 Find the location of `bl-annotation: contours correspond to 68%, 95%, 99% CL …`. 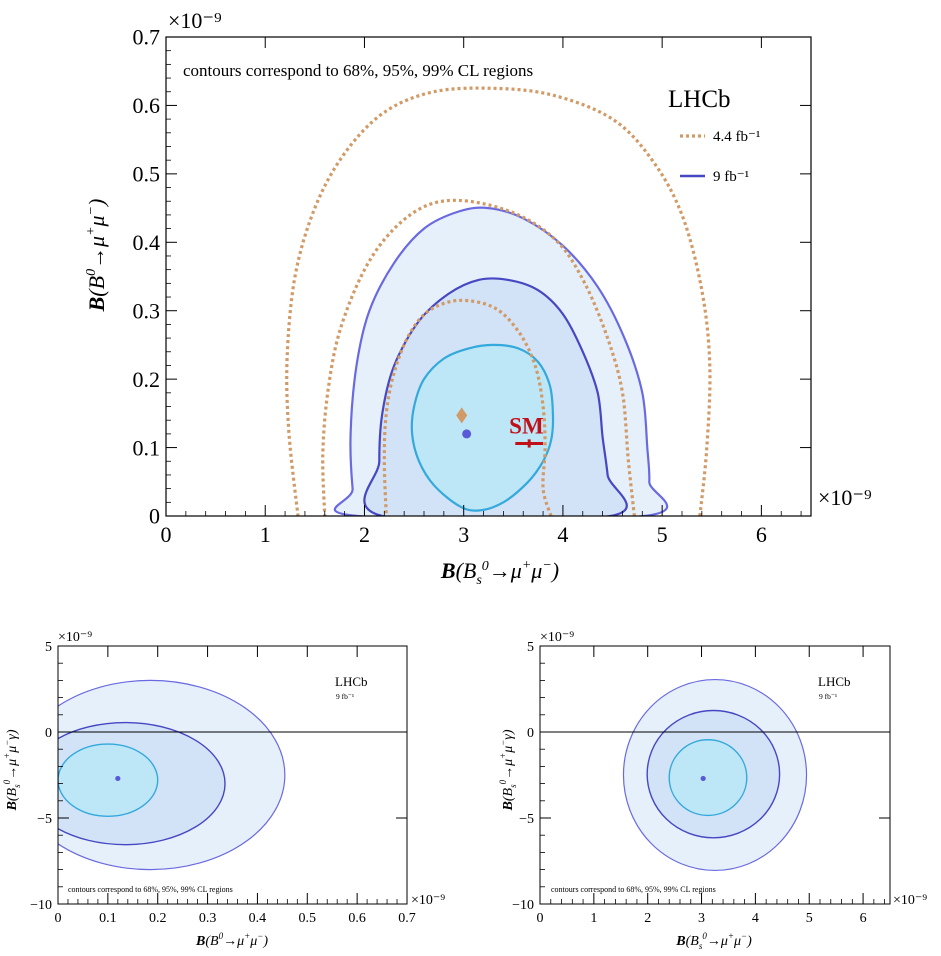

bl-annotation: contours correspond to 68%, 95%, 99% CL … is located at coordinates (150, 889).